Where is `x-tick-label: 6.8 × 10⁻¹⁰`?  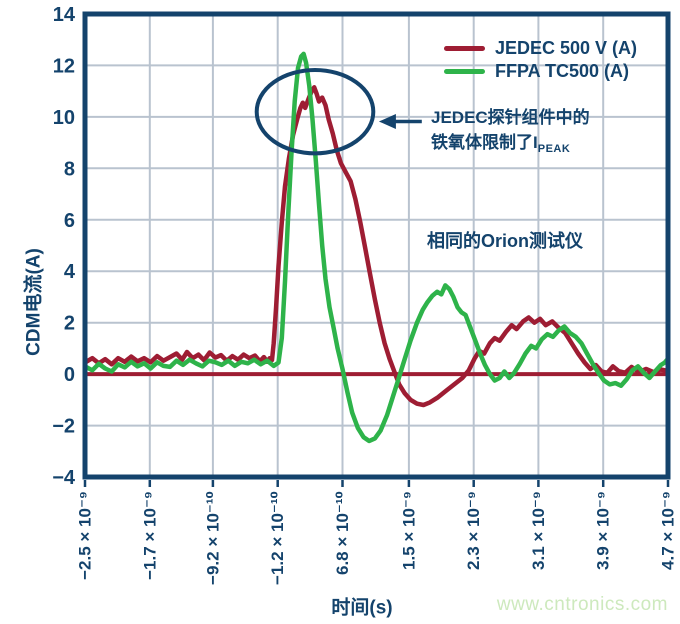
x-tick-label: 6.8 × 10⁻¹⁰ is located at coordinates (342, 533).